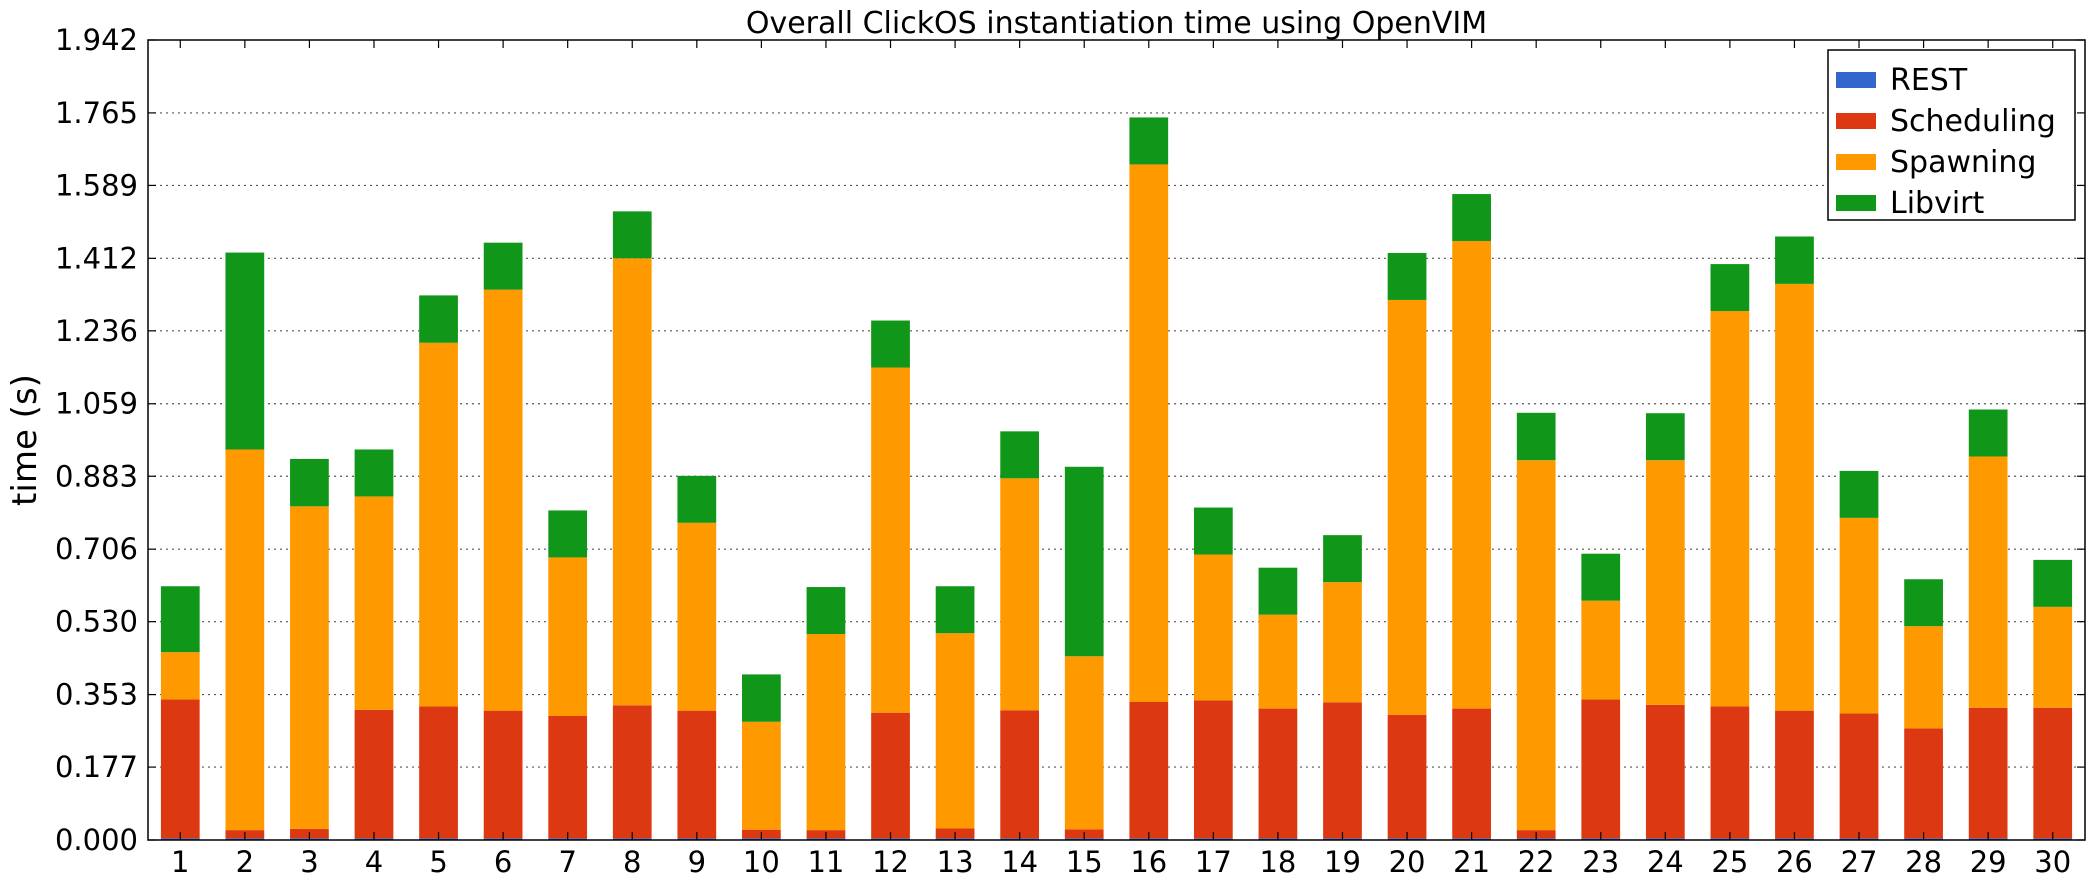  I want to click on y-tick-label: 0.353, so click(96, 695).